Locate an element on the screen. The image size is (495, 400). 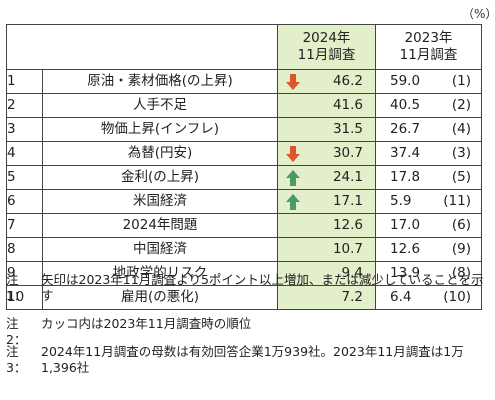
value-2023: 17.8 is located at coordinates (405, 177).